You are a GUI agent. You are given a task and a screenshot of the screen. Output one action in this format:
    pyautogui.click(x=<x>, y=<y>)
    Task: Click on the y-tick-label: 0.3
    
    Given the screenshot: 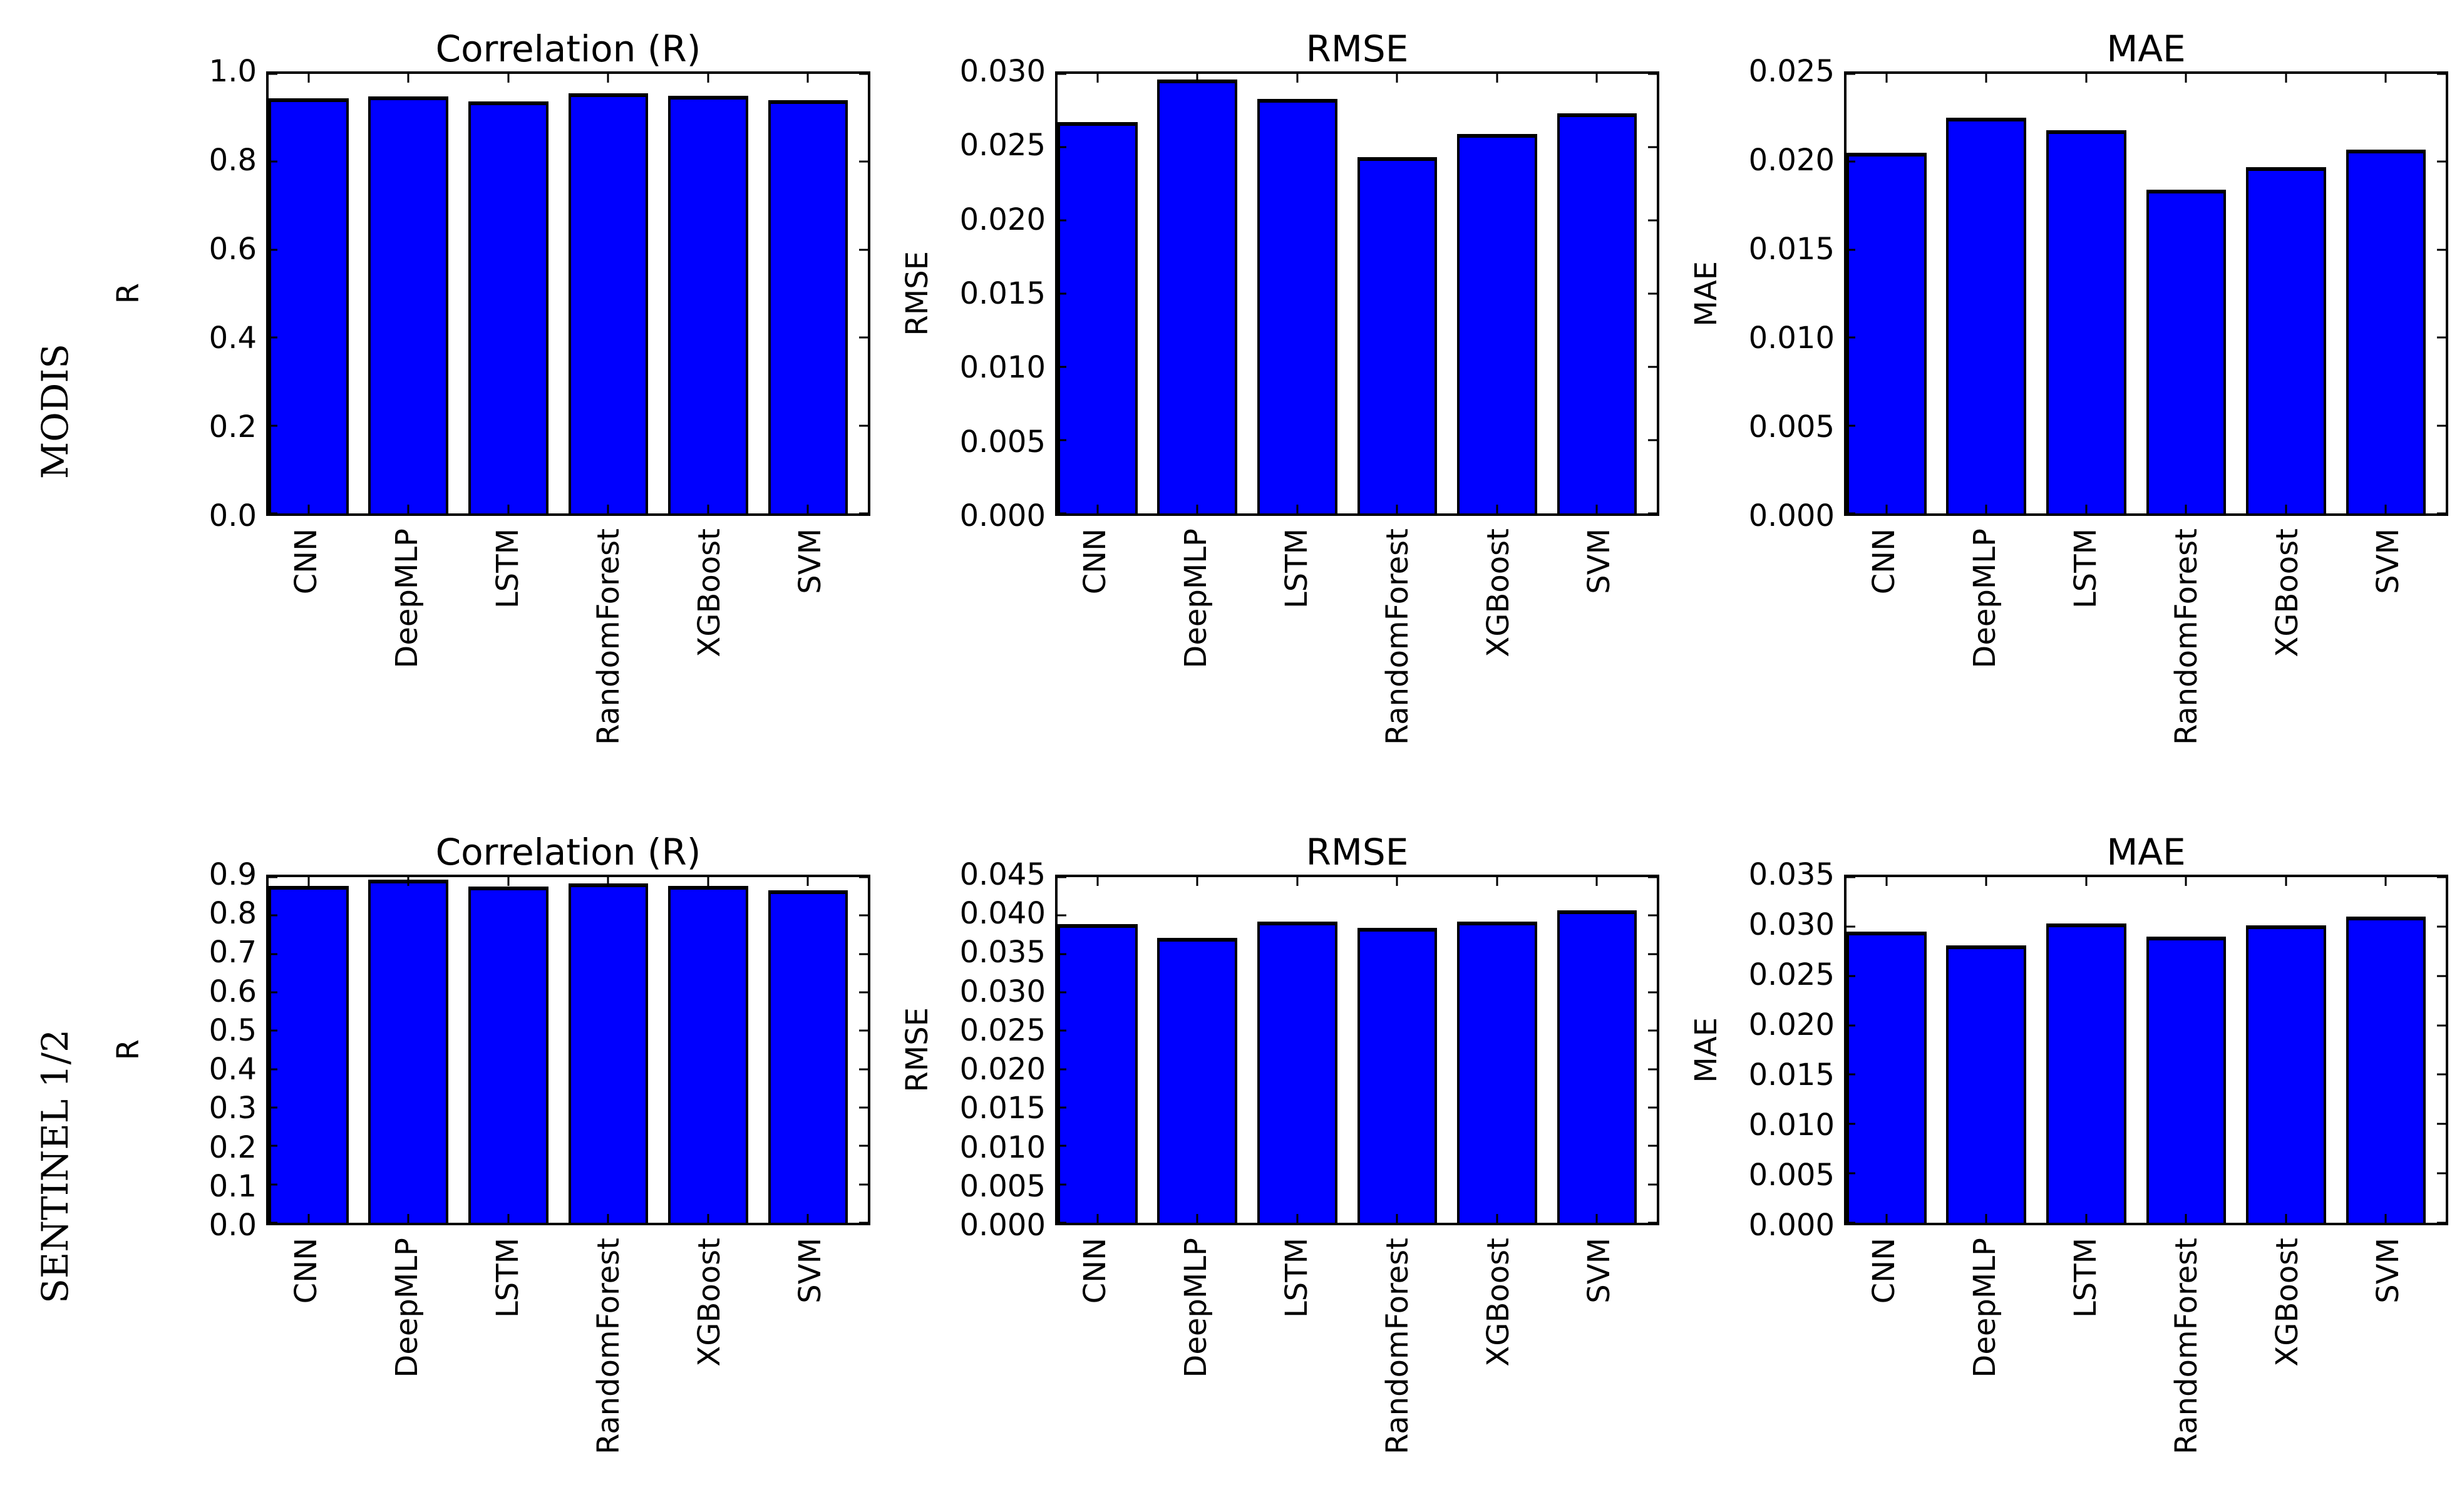 What is the action you would take?
    pyautogui.click(x=233, y=1109)
    